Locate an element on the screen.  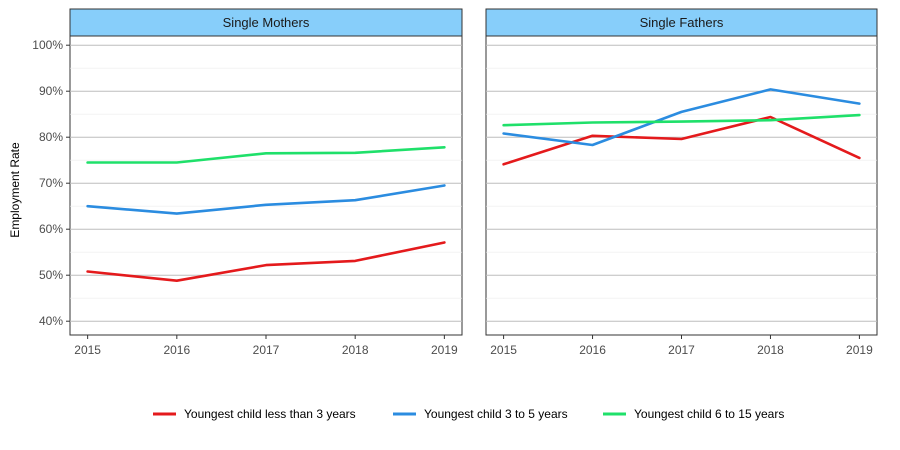
strip-title: Single Fathers is located at coordinates (682, 22).